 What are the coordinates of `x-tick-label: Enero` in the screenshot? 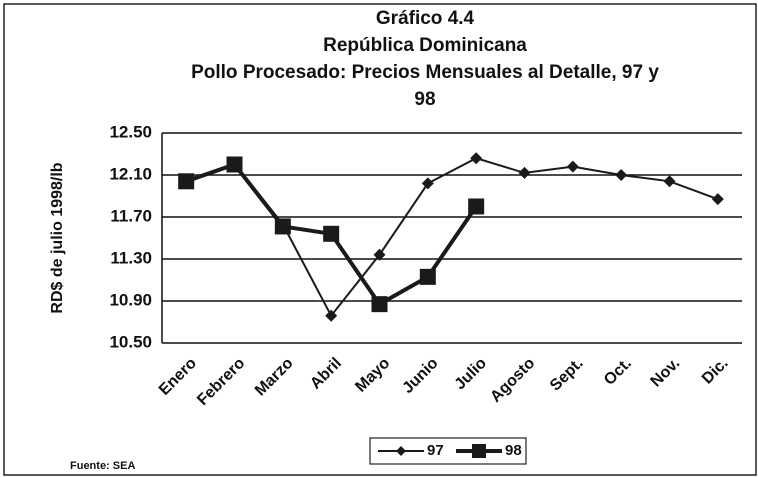 It's located at (178, 377).